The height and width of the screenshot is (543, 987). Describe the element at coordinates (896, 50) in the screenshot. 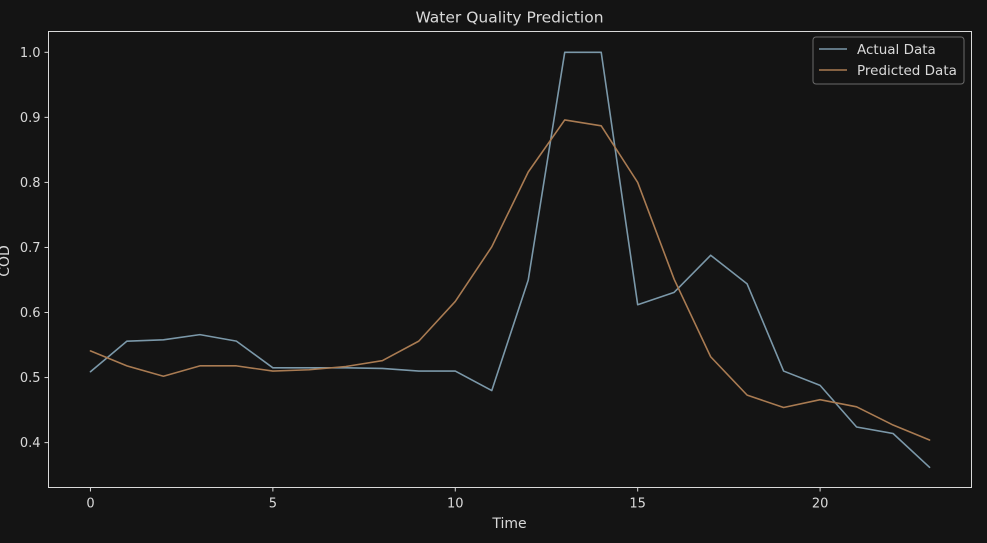

I see `legend-label-actual: Actual Data` at that location.